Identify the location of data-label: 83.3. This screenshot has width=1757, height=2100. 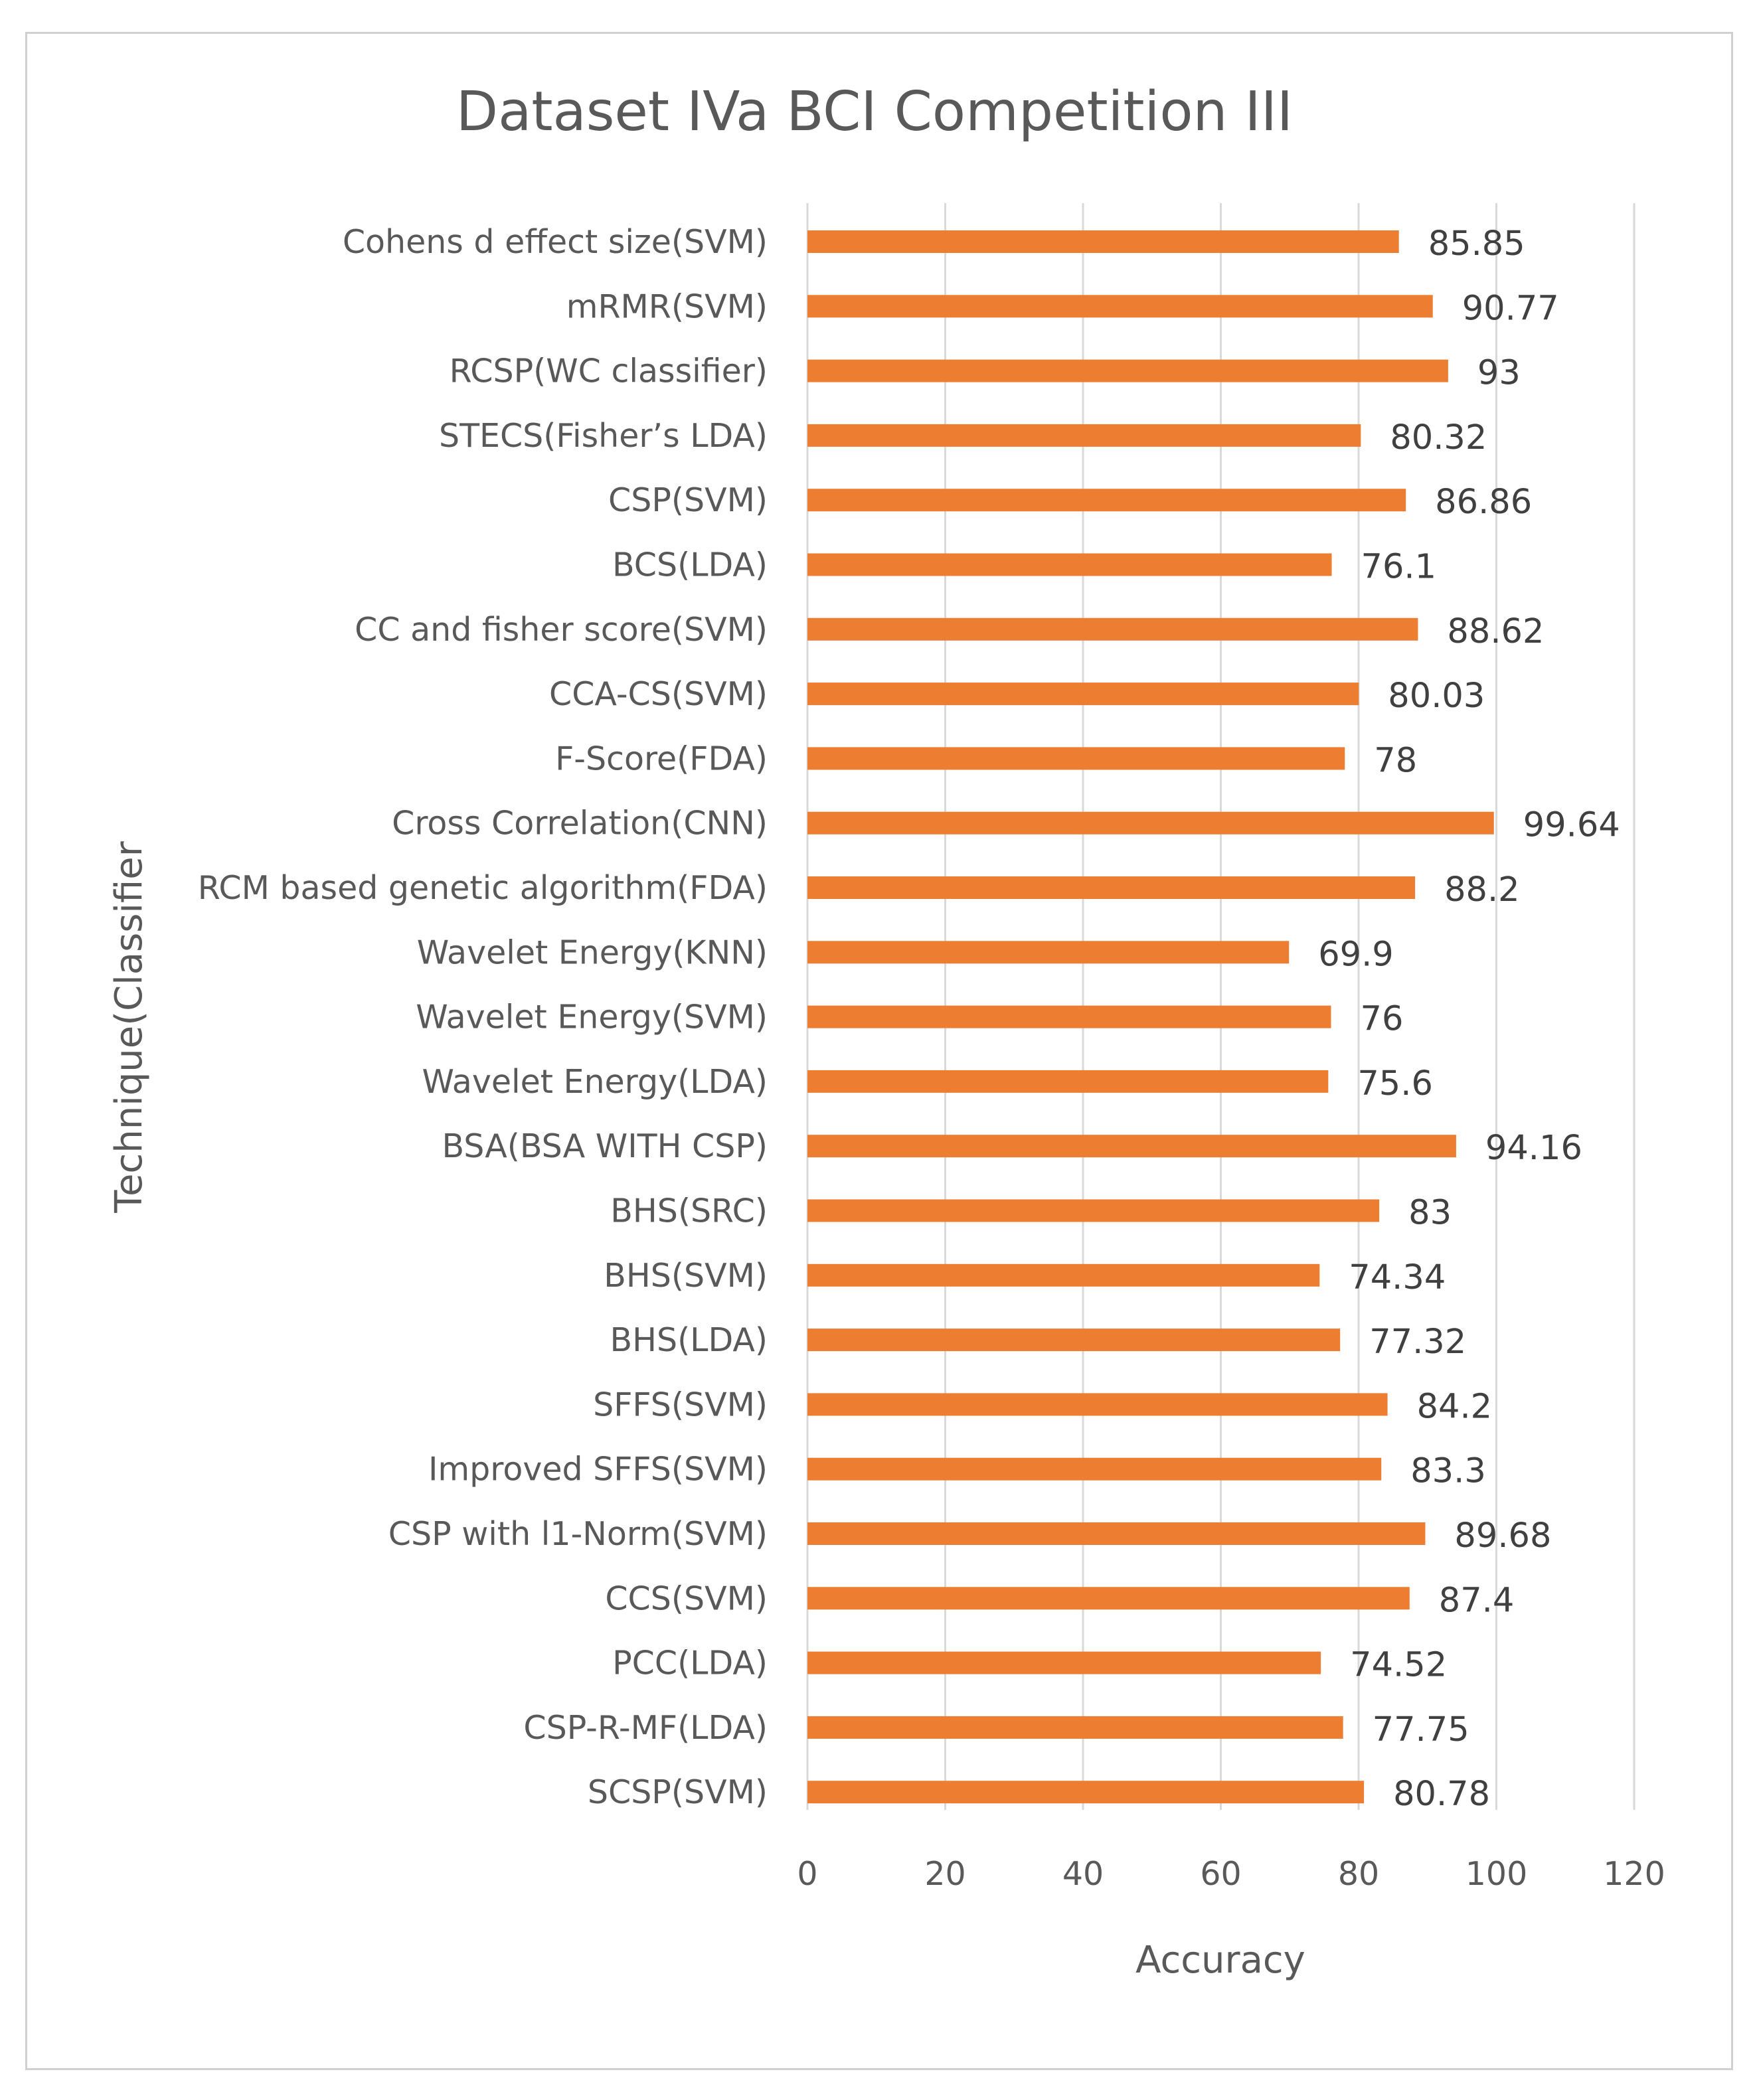
(1448, 1471).